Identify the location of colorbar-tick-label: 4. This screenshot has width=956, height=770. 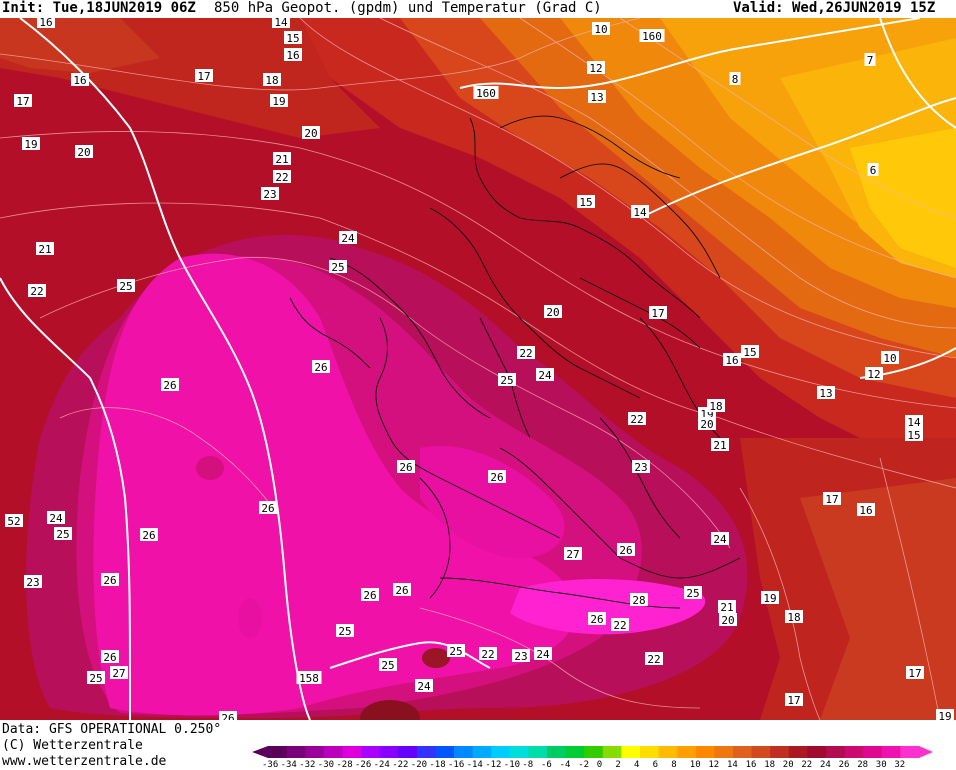
(637, 765).